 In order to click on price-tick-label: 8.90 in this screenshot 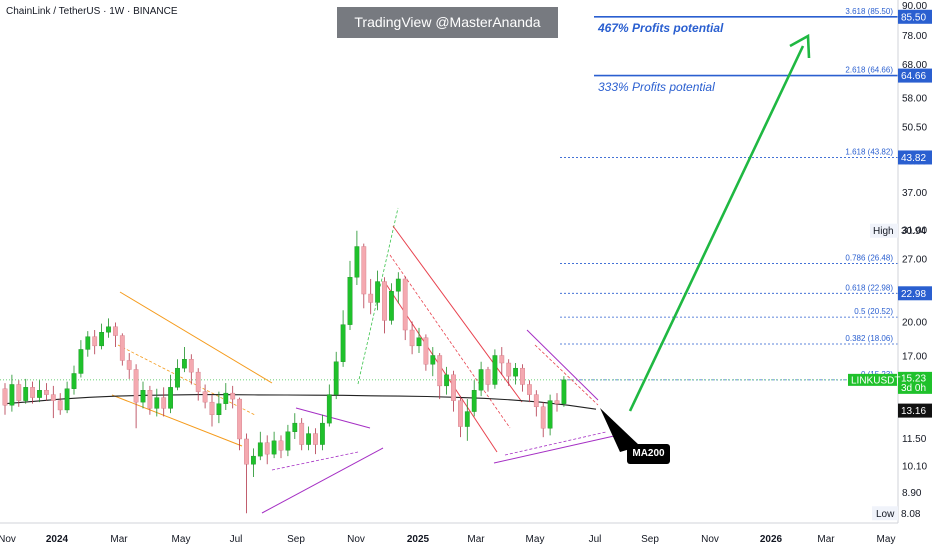, I will do `click(912, 493)`.